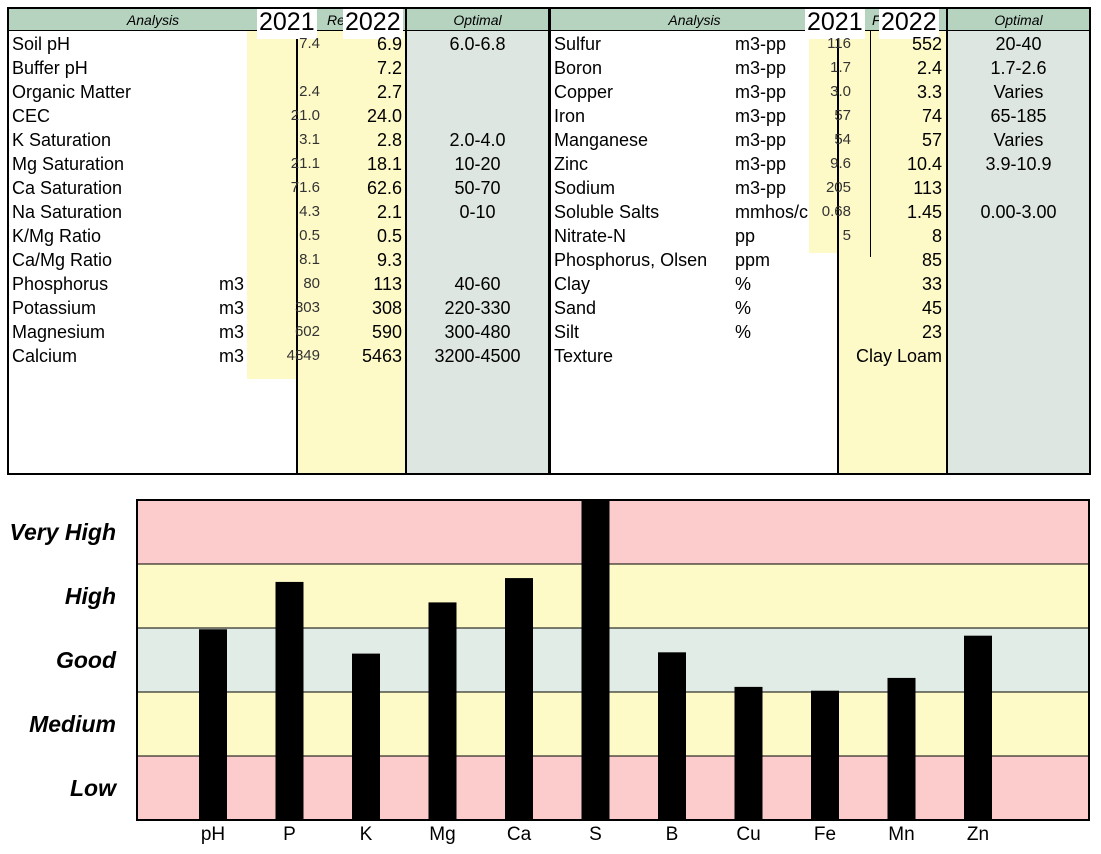 The image size is (1101, 854). I want to click on optimal-range: Varies, so click(1018, 92).